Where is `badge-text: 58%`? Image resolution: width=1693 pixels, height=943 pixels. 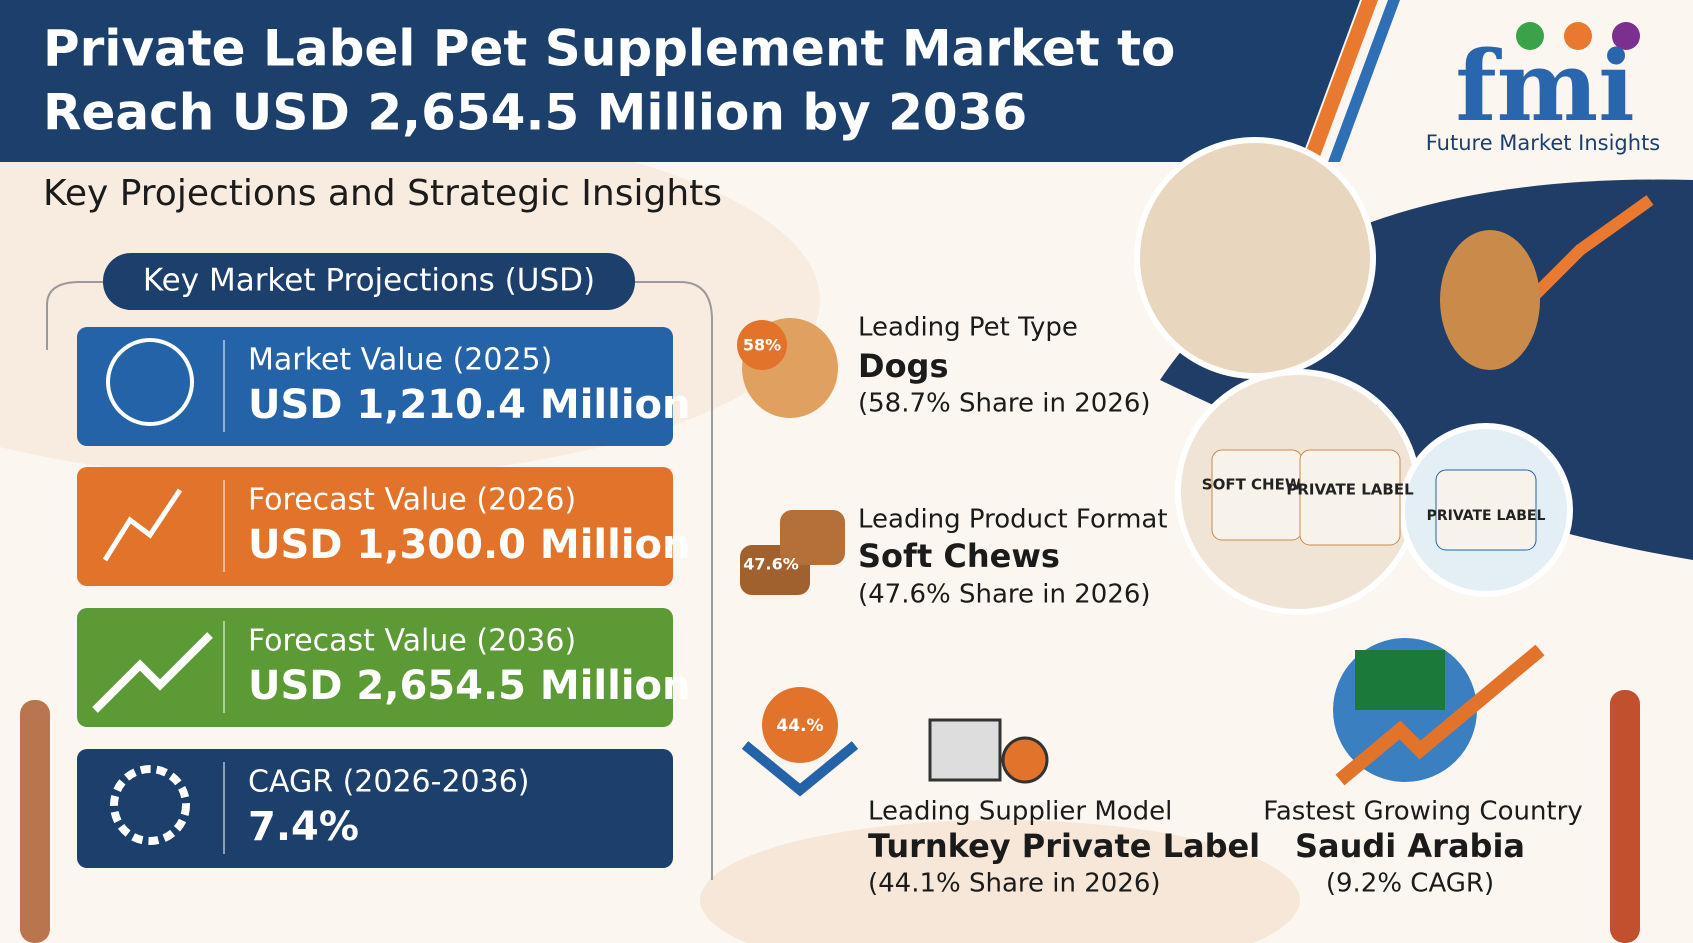 badge-text: 58% is located at coordinates (762, 345).